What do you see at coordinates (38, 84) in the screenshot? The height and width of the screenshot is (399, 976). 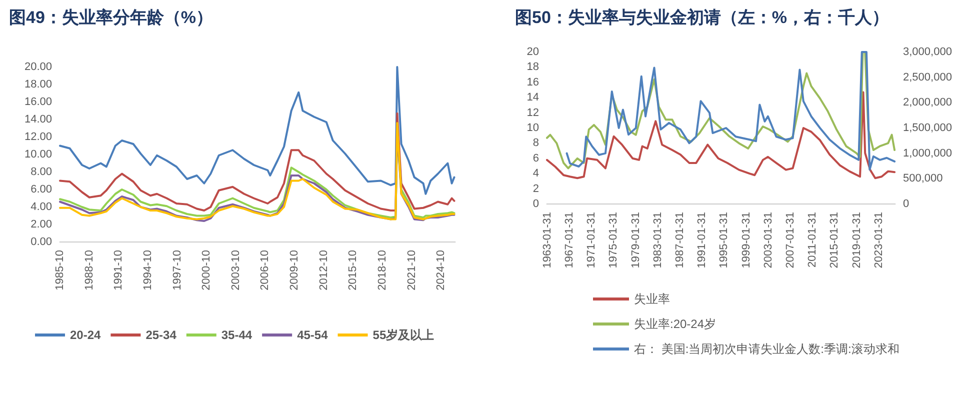 I see `y-tick-label: 18.00` at bounding box center [38, 84].